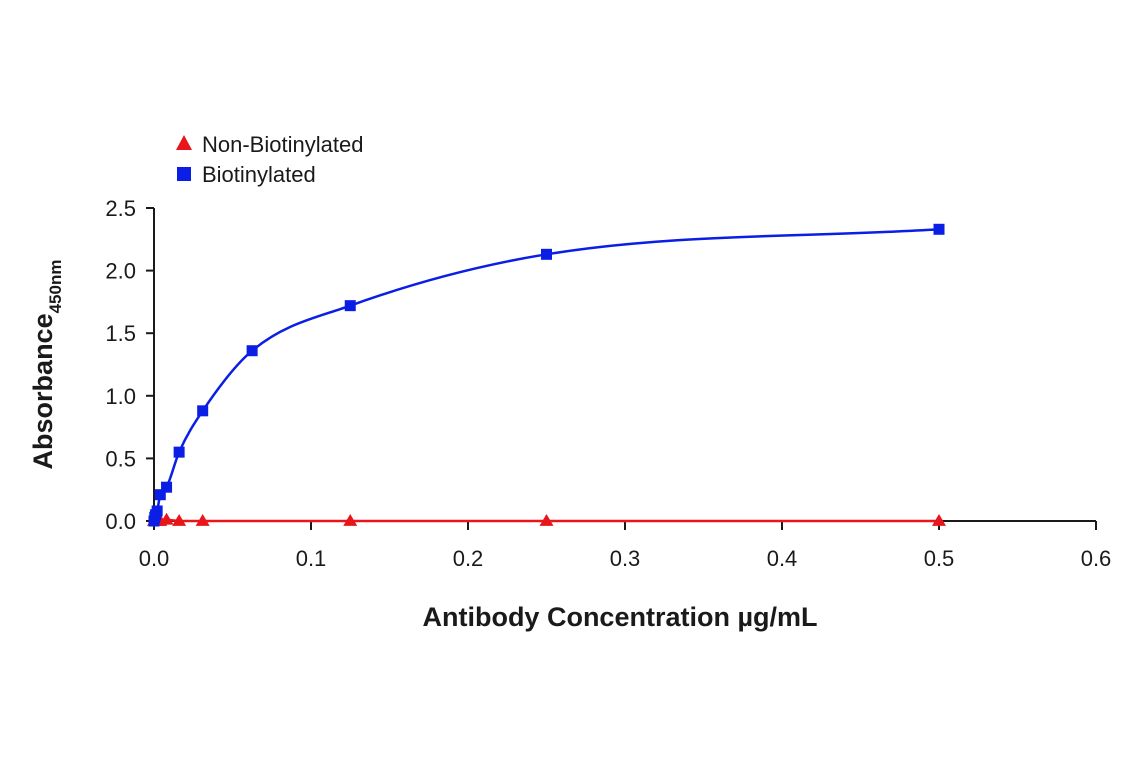  What do you see at coordinates (184, 142) in the screenshot?
I see `legend-marker-non-biotinylated` at bounding box center [184, 142].